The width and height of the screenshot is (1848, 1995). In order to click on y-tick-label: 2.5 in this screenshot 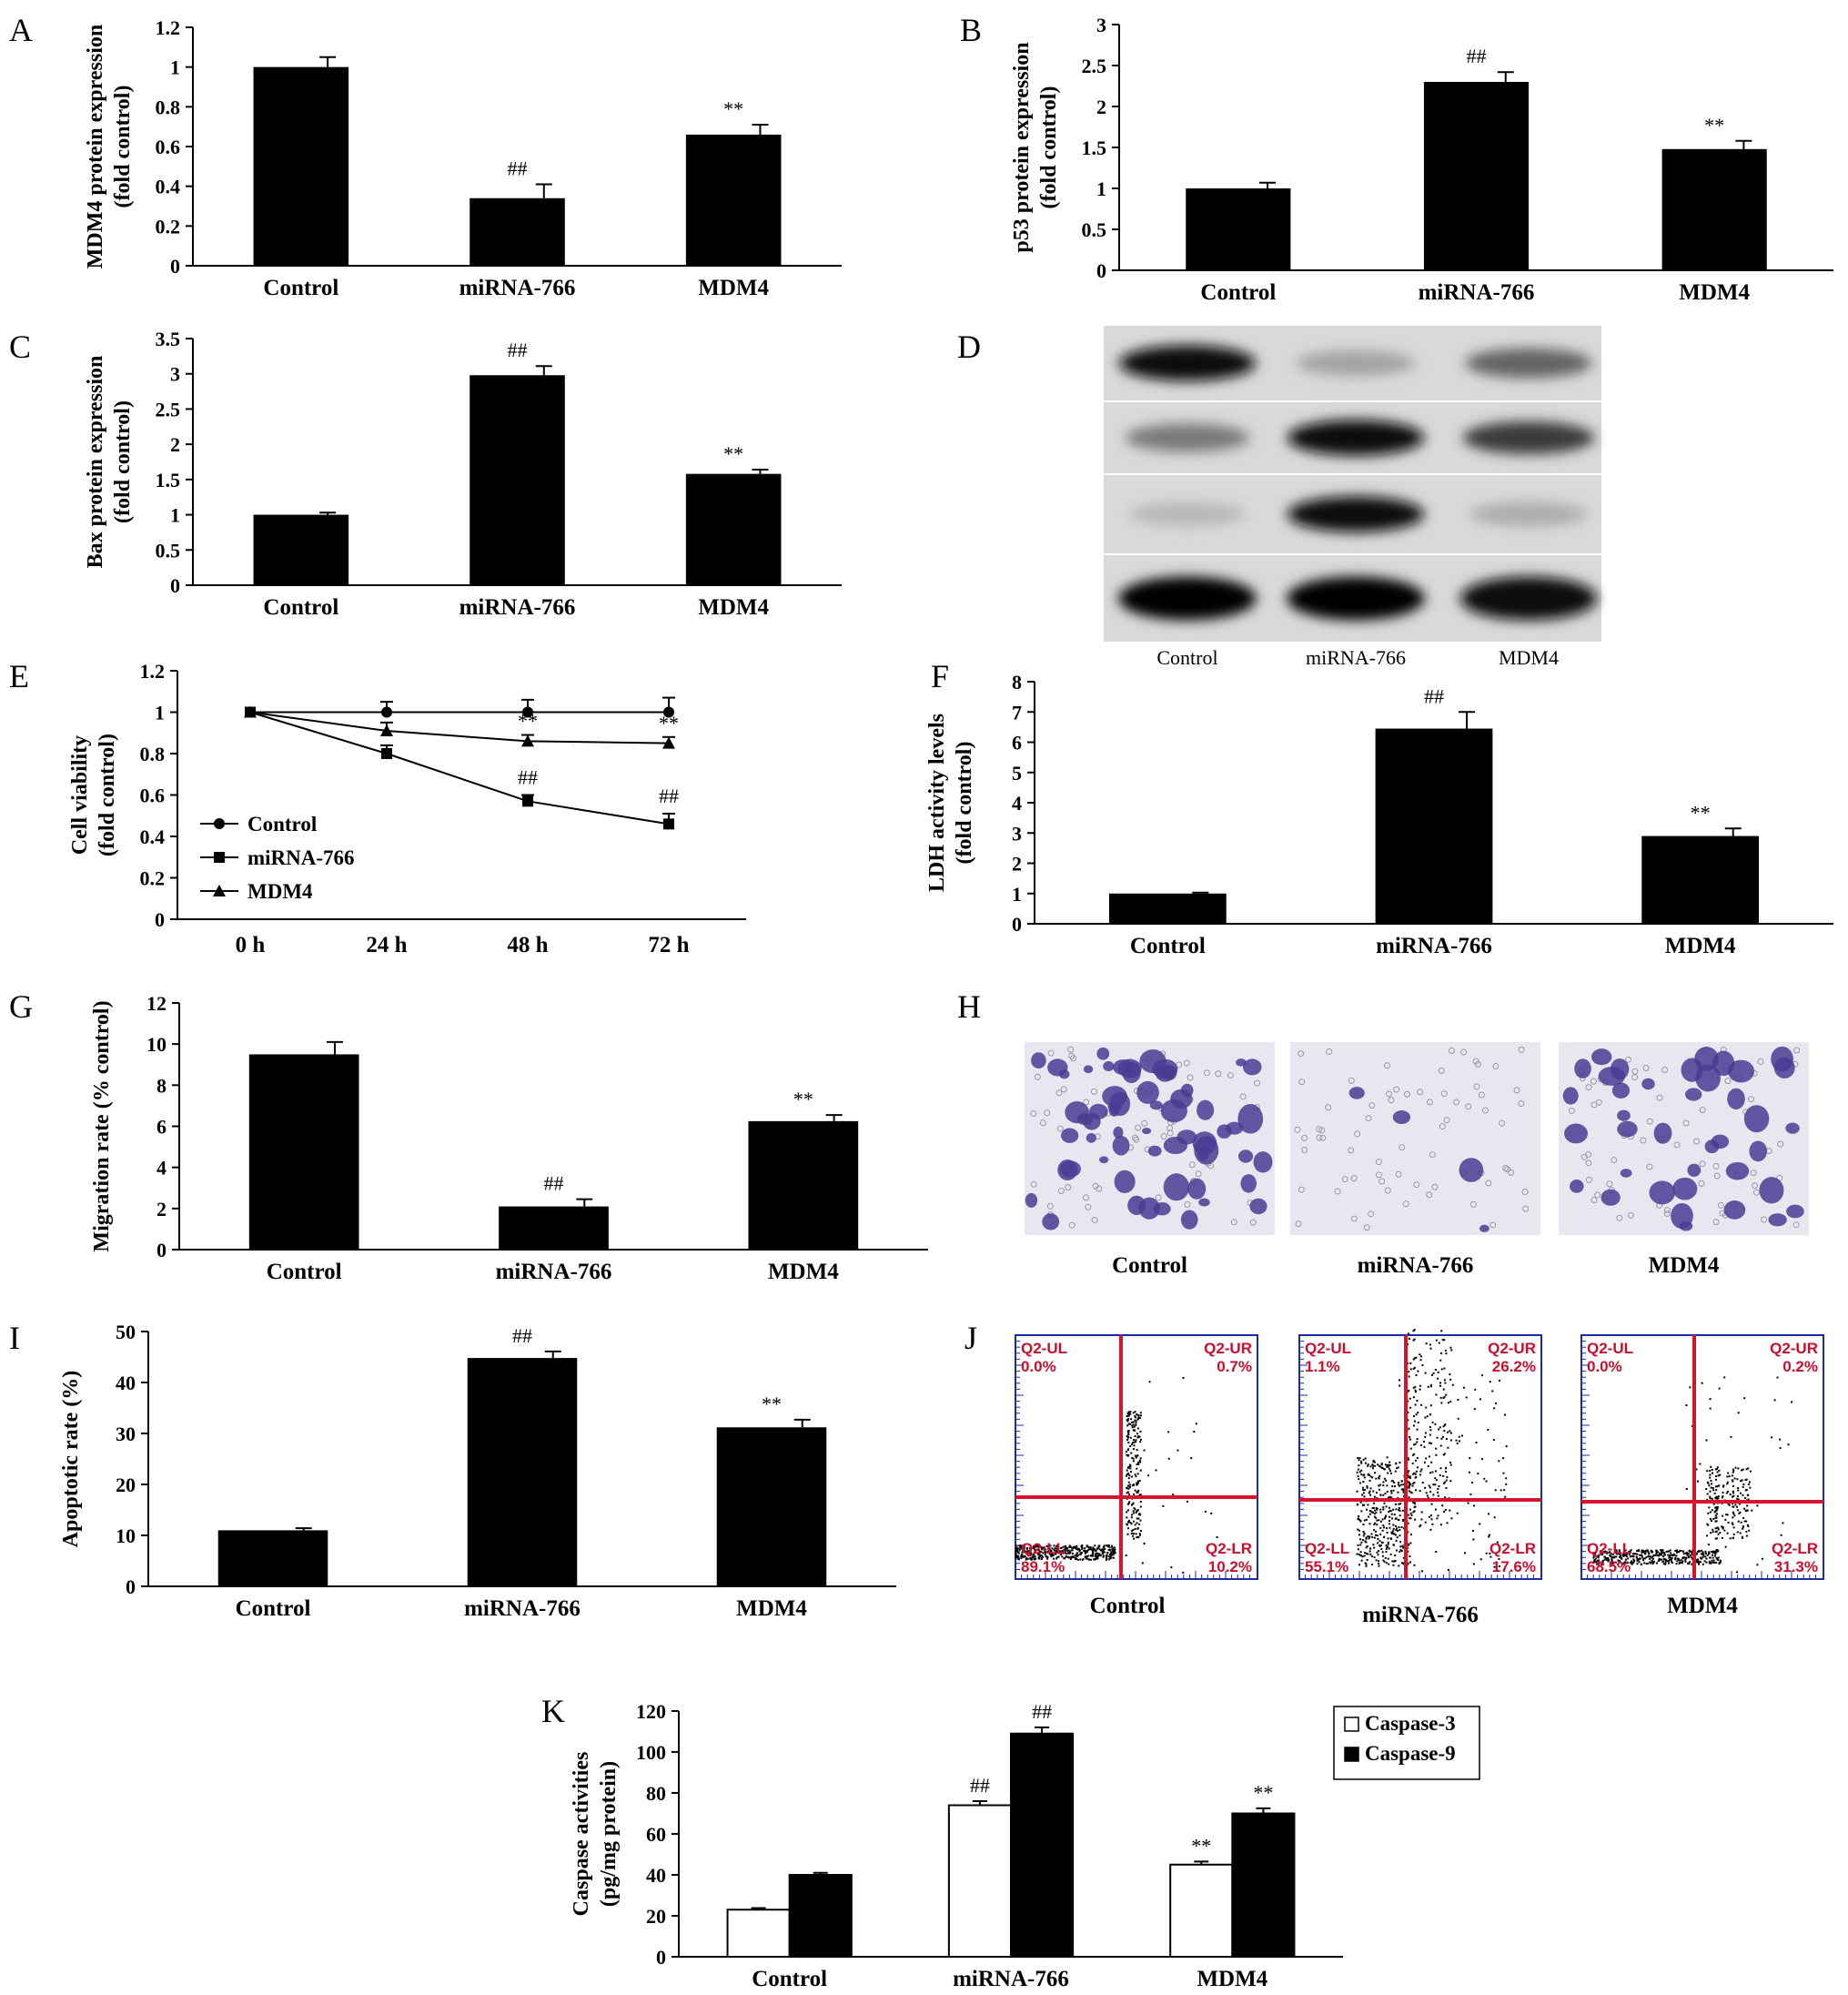, I will do `click(1095, 66)`.